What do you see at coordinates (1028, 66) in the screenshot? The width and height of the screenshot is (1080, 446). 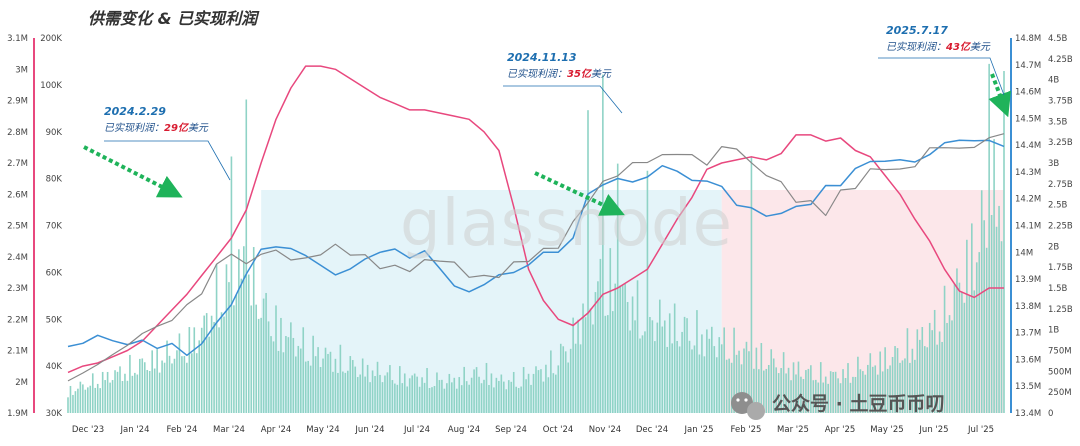 I see `right-inner-tick: 14.7M` at bounding box center [1028, 66].